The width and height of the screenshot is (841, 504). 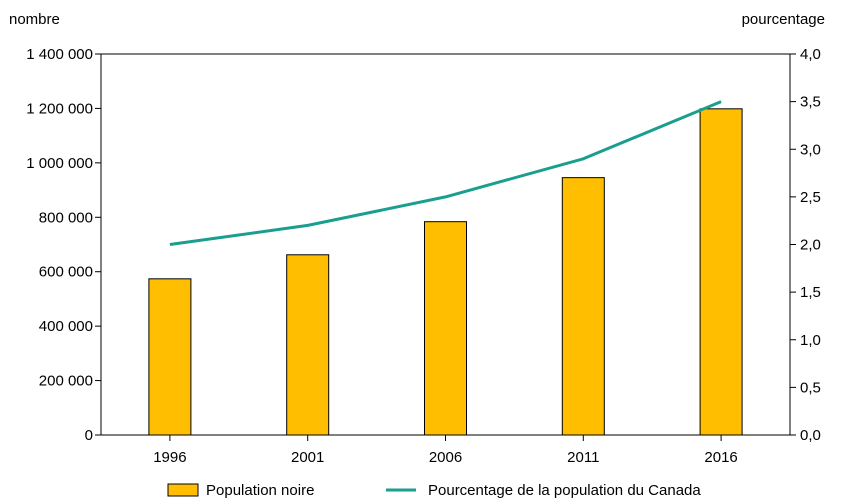 I want to click on y-left-tick-label: 0, so click(x=89, y=435).